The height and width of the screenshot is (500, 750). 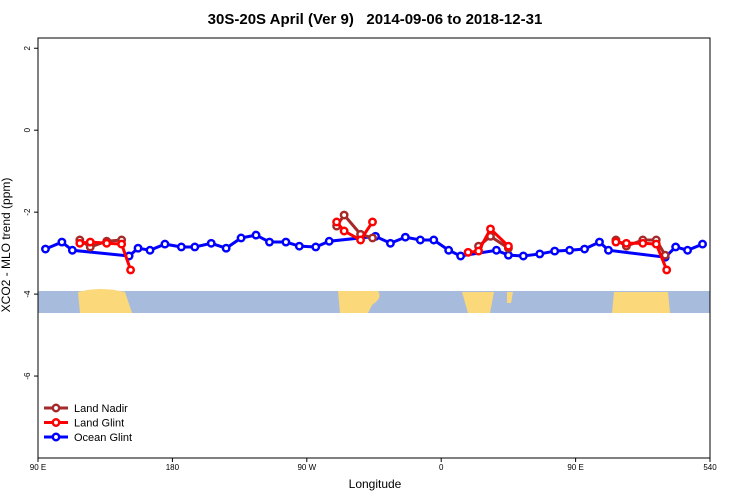 What do you see at coordinates (27, 212) in the screenshot?
I see `y-tick-label: -2` at bounding box center [27, 212].